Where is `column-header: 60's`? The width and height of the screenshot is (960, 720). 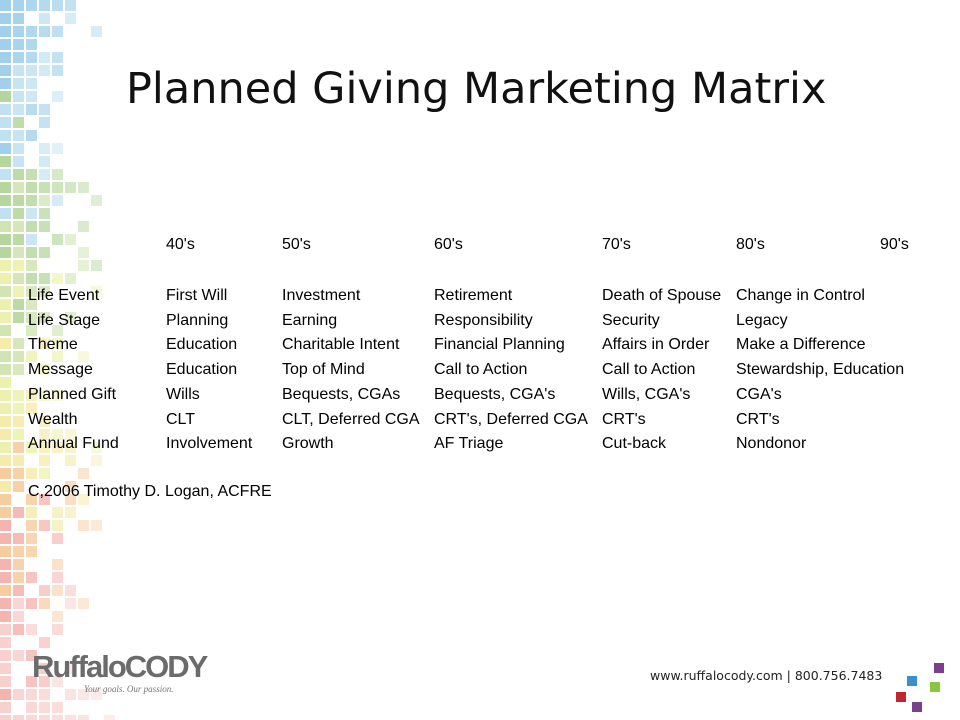 column-header: 60's is located at coordinates (448, 244).